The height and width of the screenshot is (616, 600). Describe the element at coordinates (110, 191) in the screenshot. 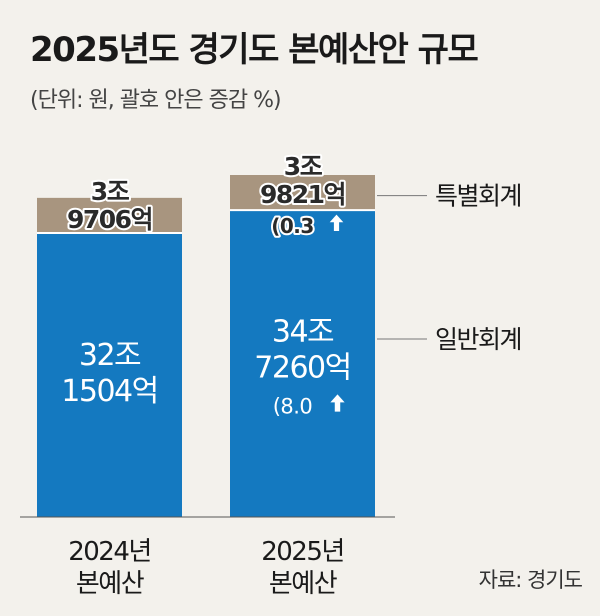

I see `special-label-line1-0: 3조` at that location.